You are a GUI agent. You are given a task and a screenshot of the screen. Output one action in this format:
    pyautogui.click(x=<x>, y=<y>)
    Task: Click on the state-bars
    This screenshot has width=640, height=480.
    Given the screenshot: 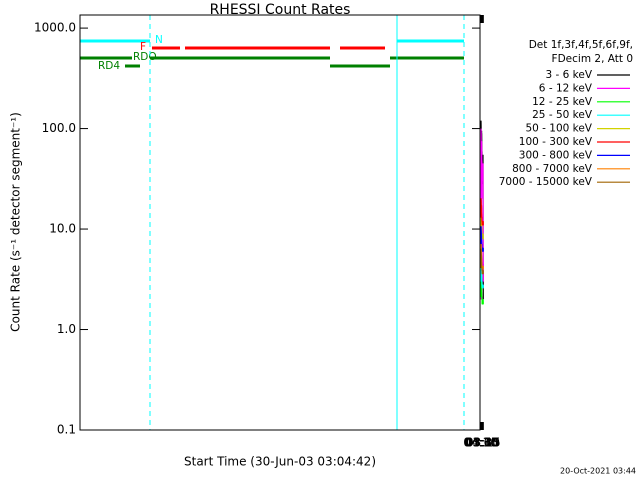 What is the action you would take?
    pyautogui.click(x=272, y=53)
    